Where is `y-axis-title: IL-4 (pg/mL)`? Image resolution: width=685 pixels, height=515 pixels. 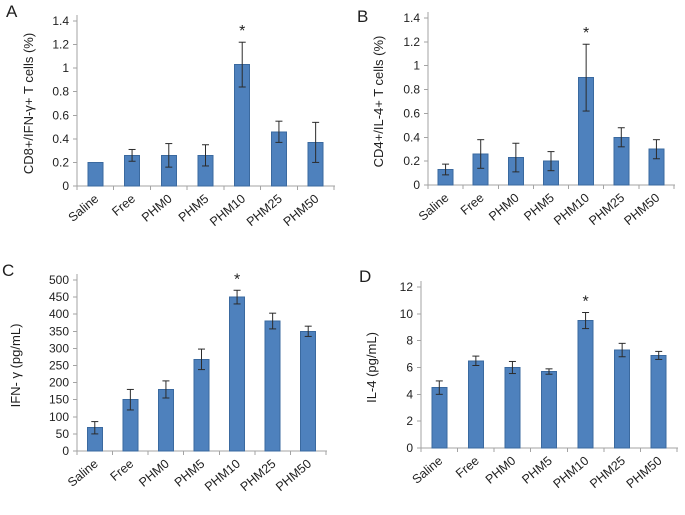
y-axis-title: IL-4 (pg/mL) is located at coordinates (371, 367).